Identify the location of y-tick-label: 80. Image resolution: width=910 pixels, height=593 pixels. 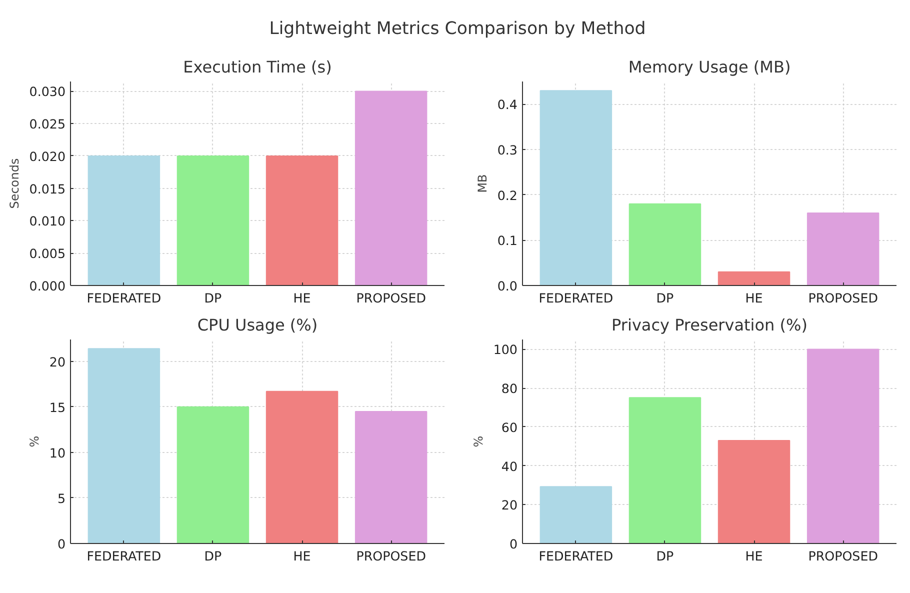
(509, 388).